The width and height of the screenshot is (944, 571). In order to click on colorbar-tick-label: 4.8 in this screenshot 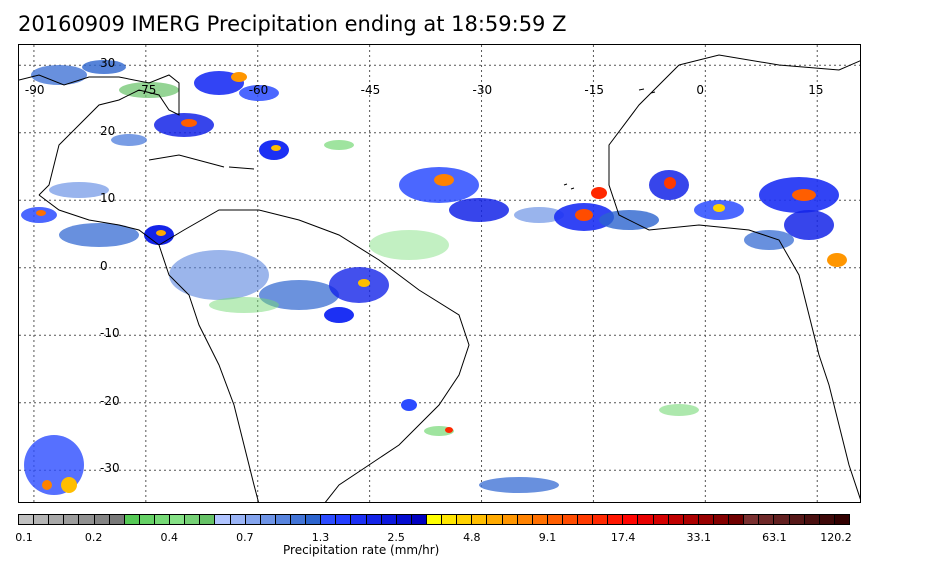, I will do `click(472, 537)`.